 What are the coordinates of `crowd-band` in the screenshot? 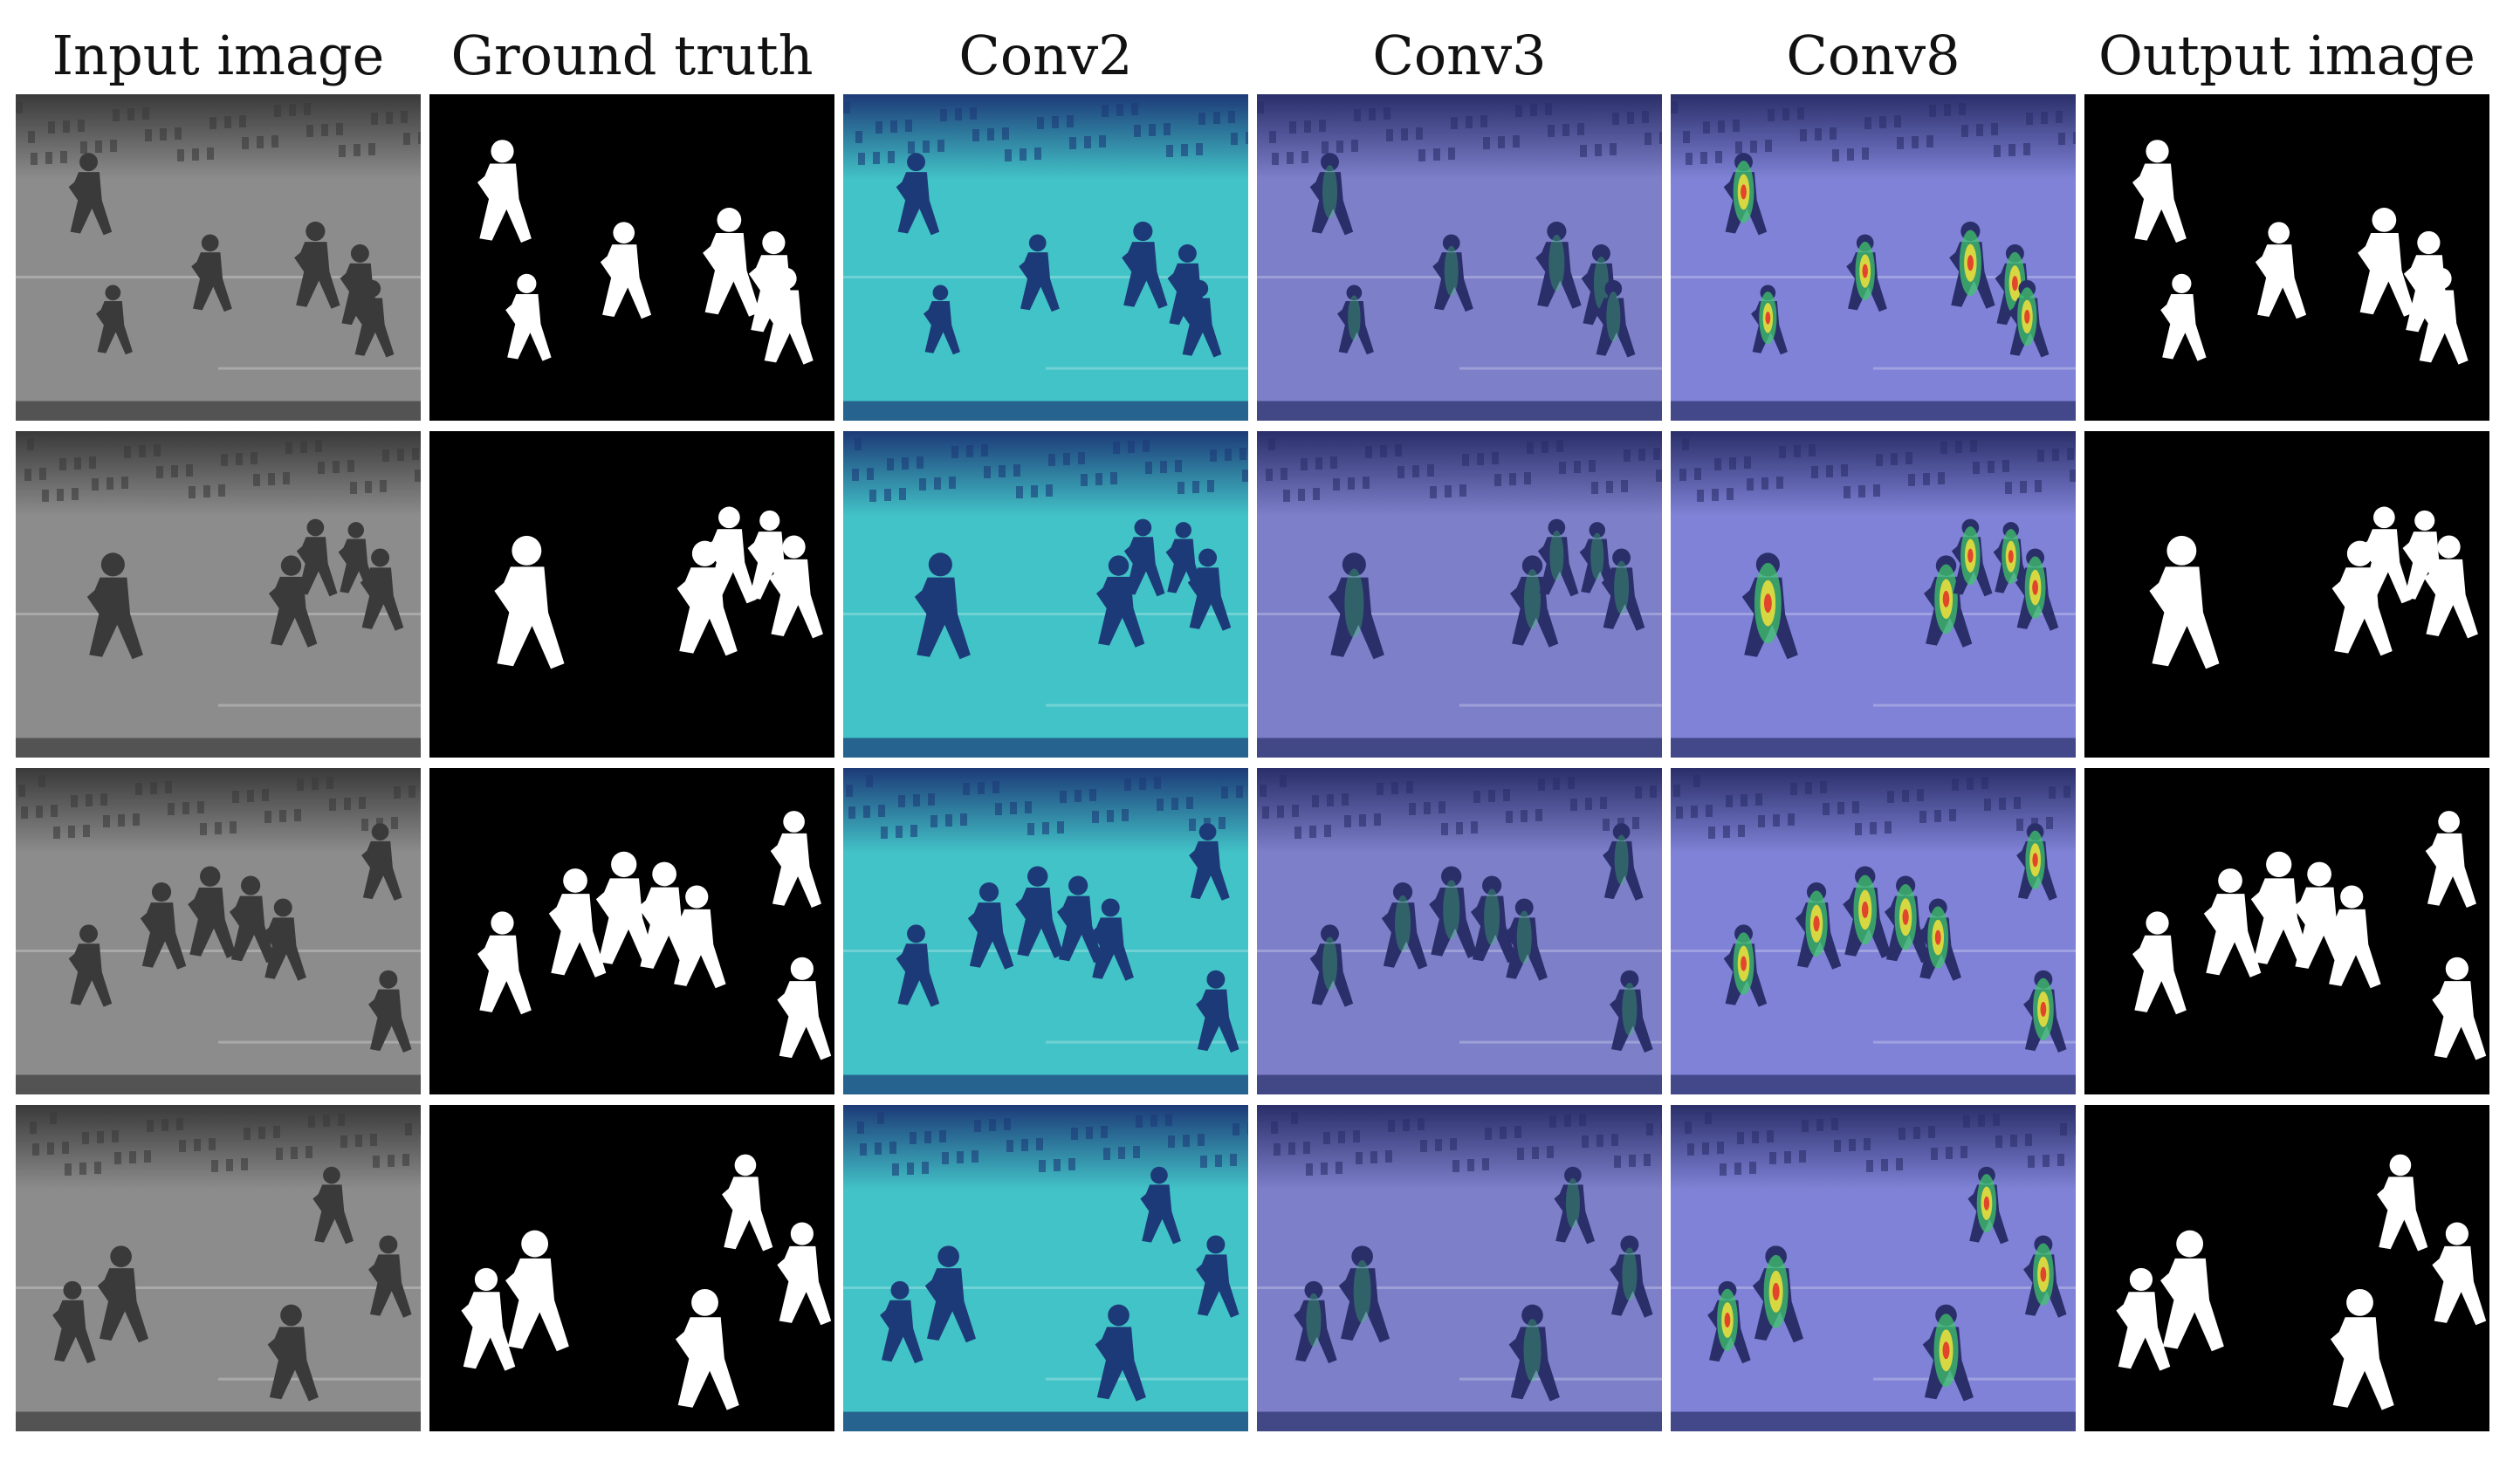 It's located at (1459, 474).